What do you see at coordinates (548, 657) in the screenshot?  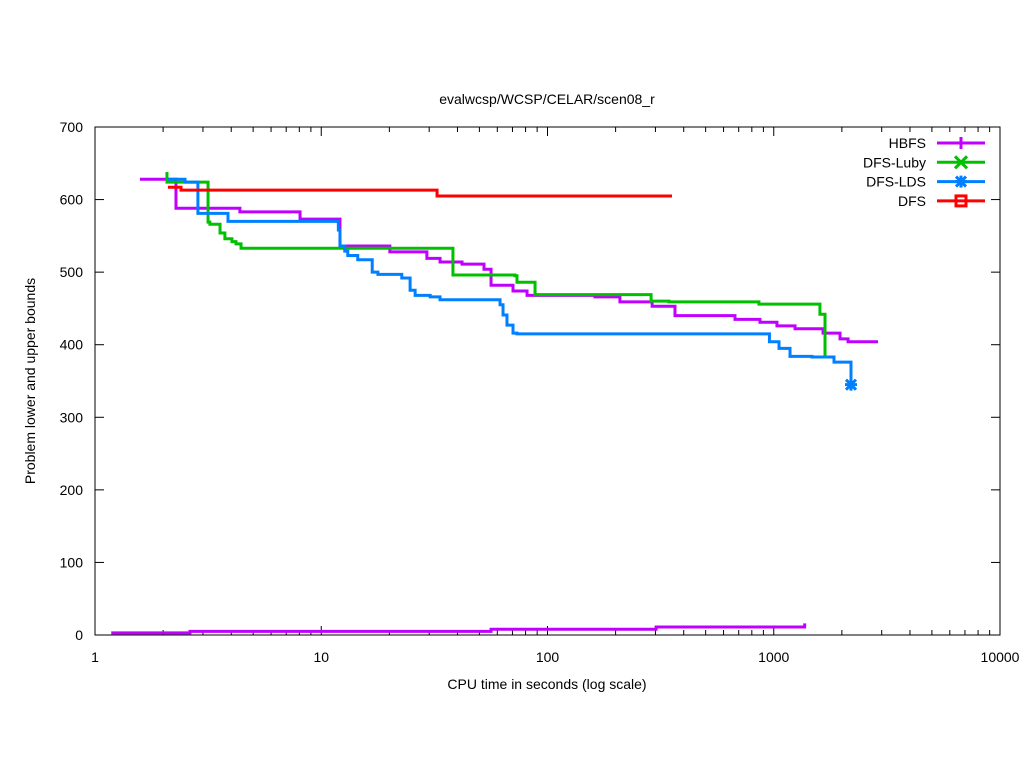 I see `x-tick-label: 100` at bounding box center [548, 657].